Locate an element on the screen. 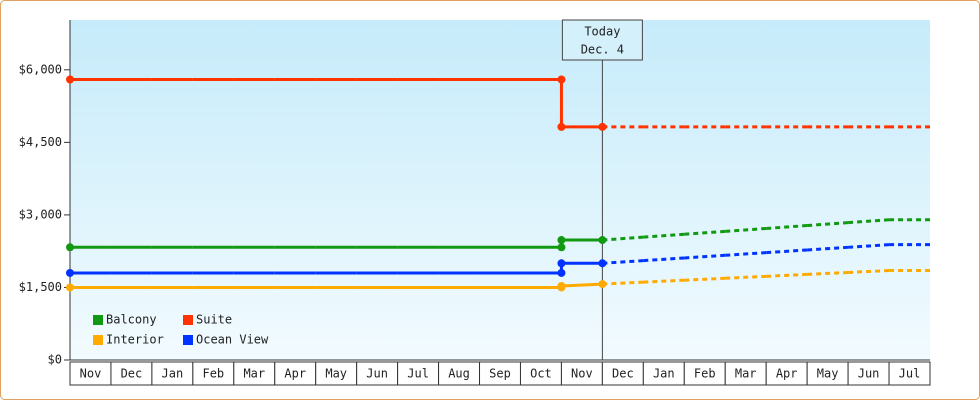 The height and width of the screenshot is (400, 980). x-tick-label: Oct is located at coordinates (541, 374).